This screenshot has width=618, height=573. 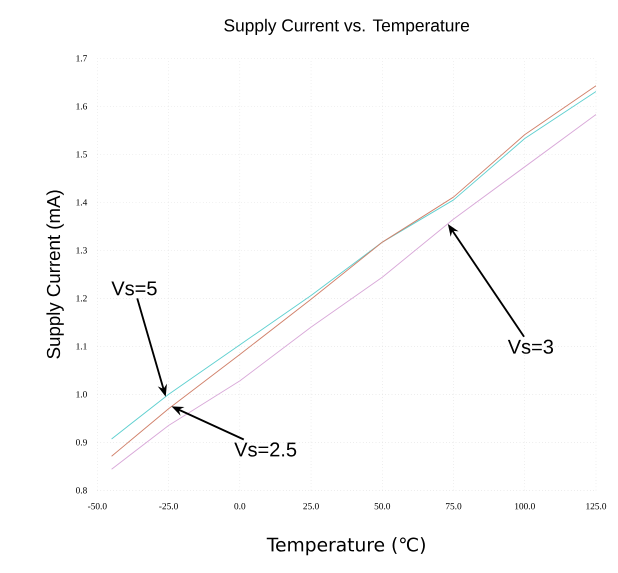 I want to click on y-tick-label: 1.7, so click(x=82, y=58).